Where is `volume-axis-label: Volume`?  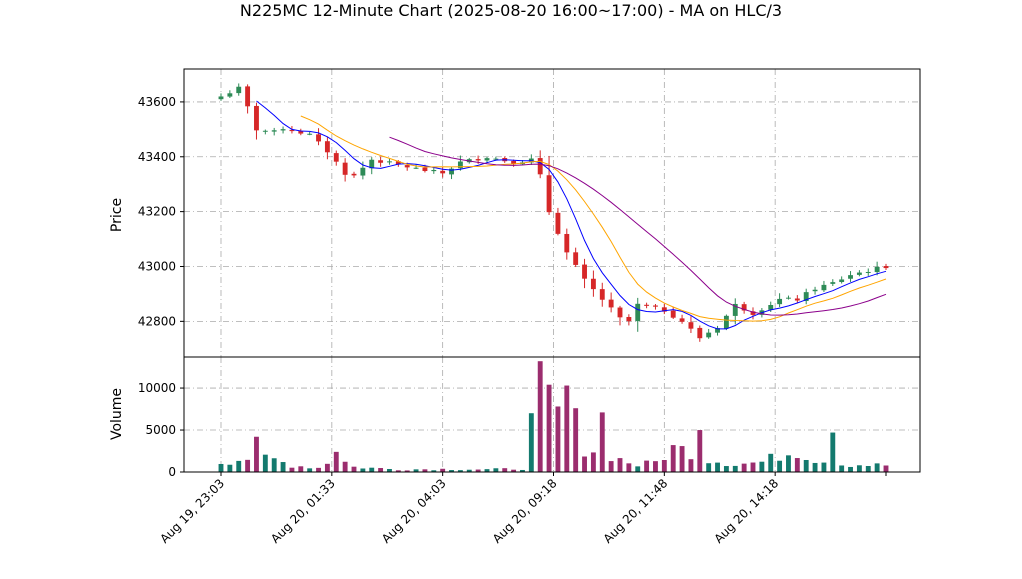
volume-axis-label: Volume is located at coordinates (117, 414).